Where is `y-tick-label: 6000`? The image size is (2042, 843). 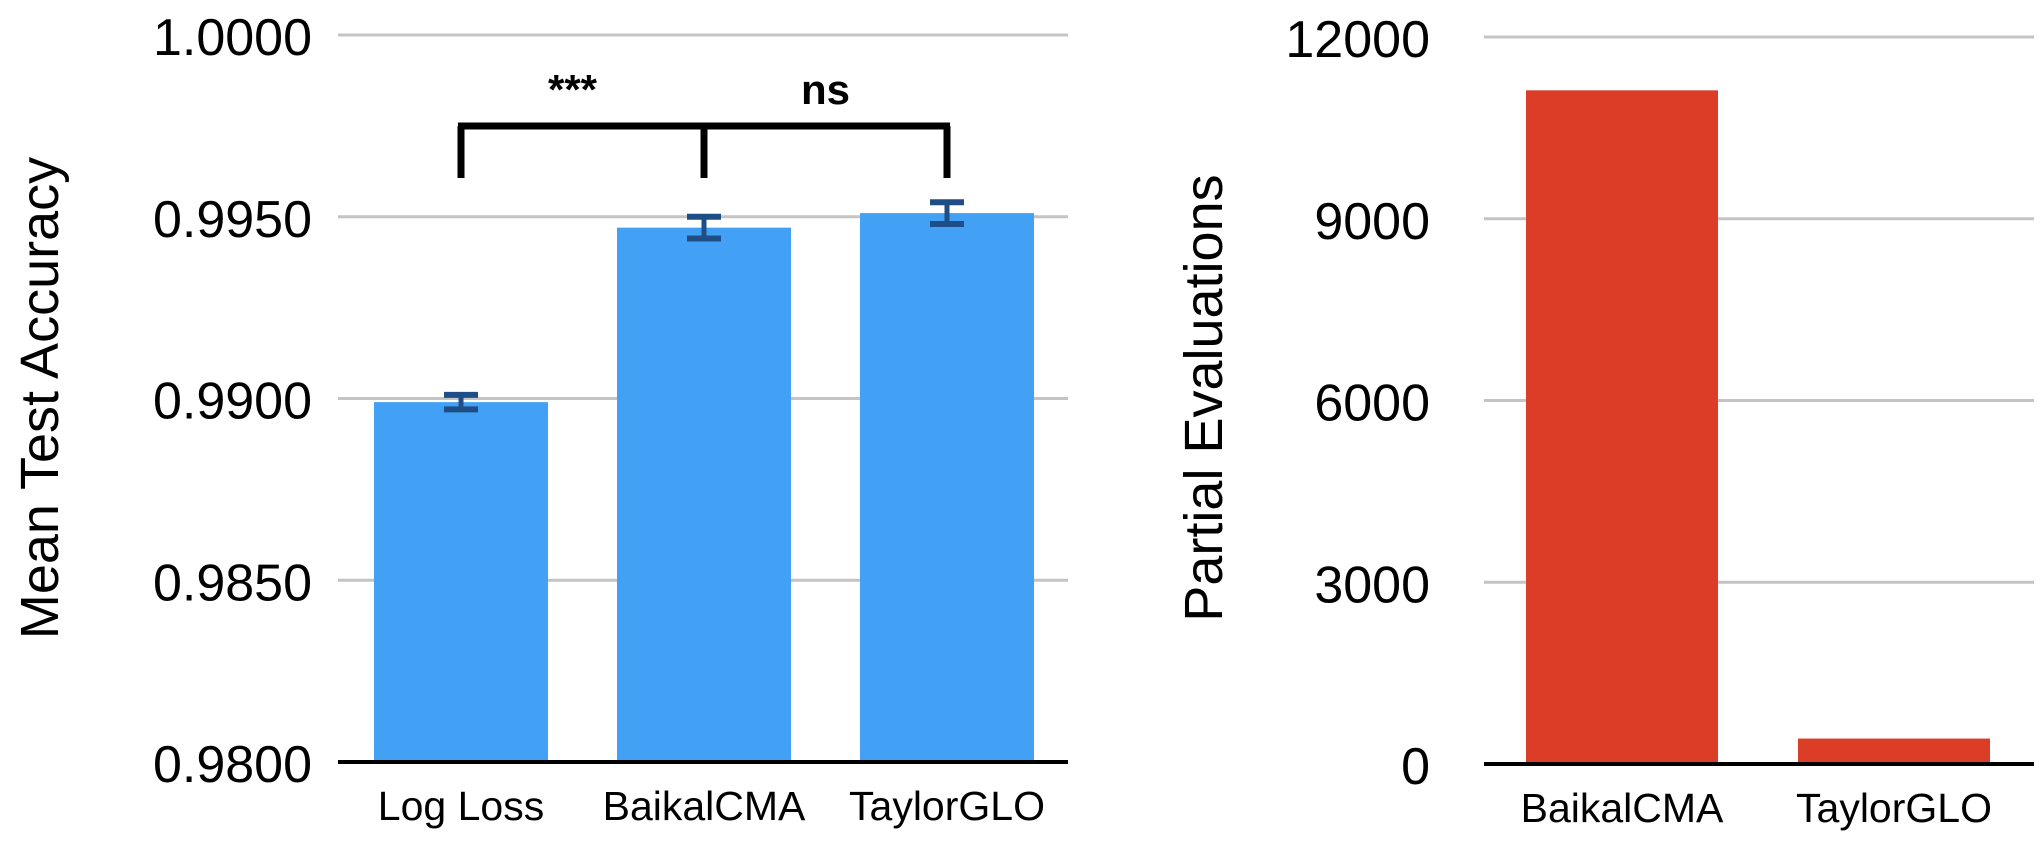 y-tick-label: 6000 is located at coordinates (1372, 404).